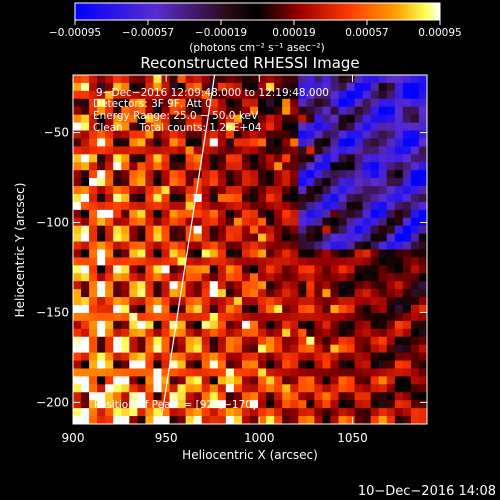 This screenshot has height=500, width=500. I want to click on annotation-detectors: Detectors: 3F 9F, Att 0, so click(152, 104).